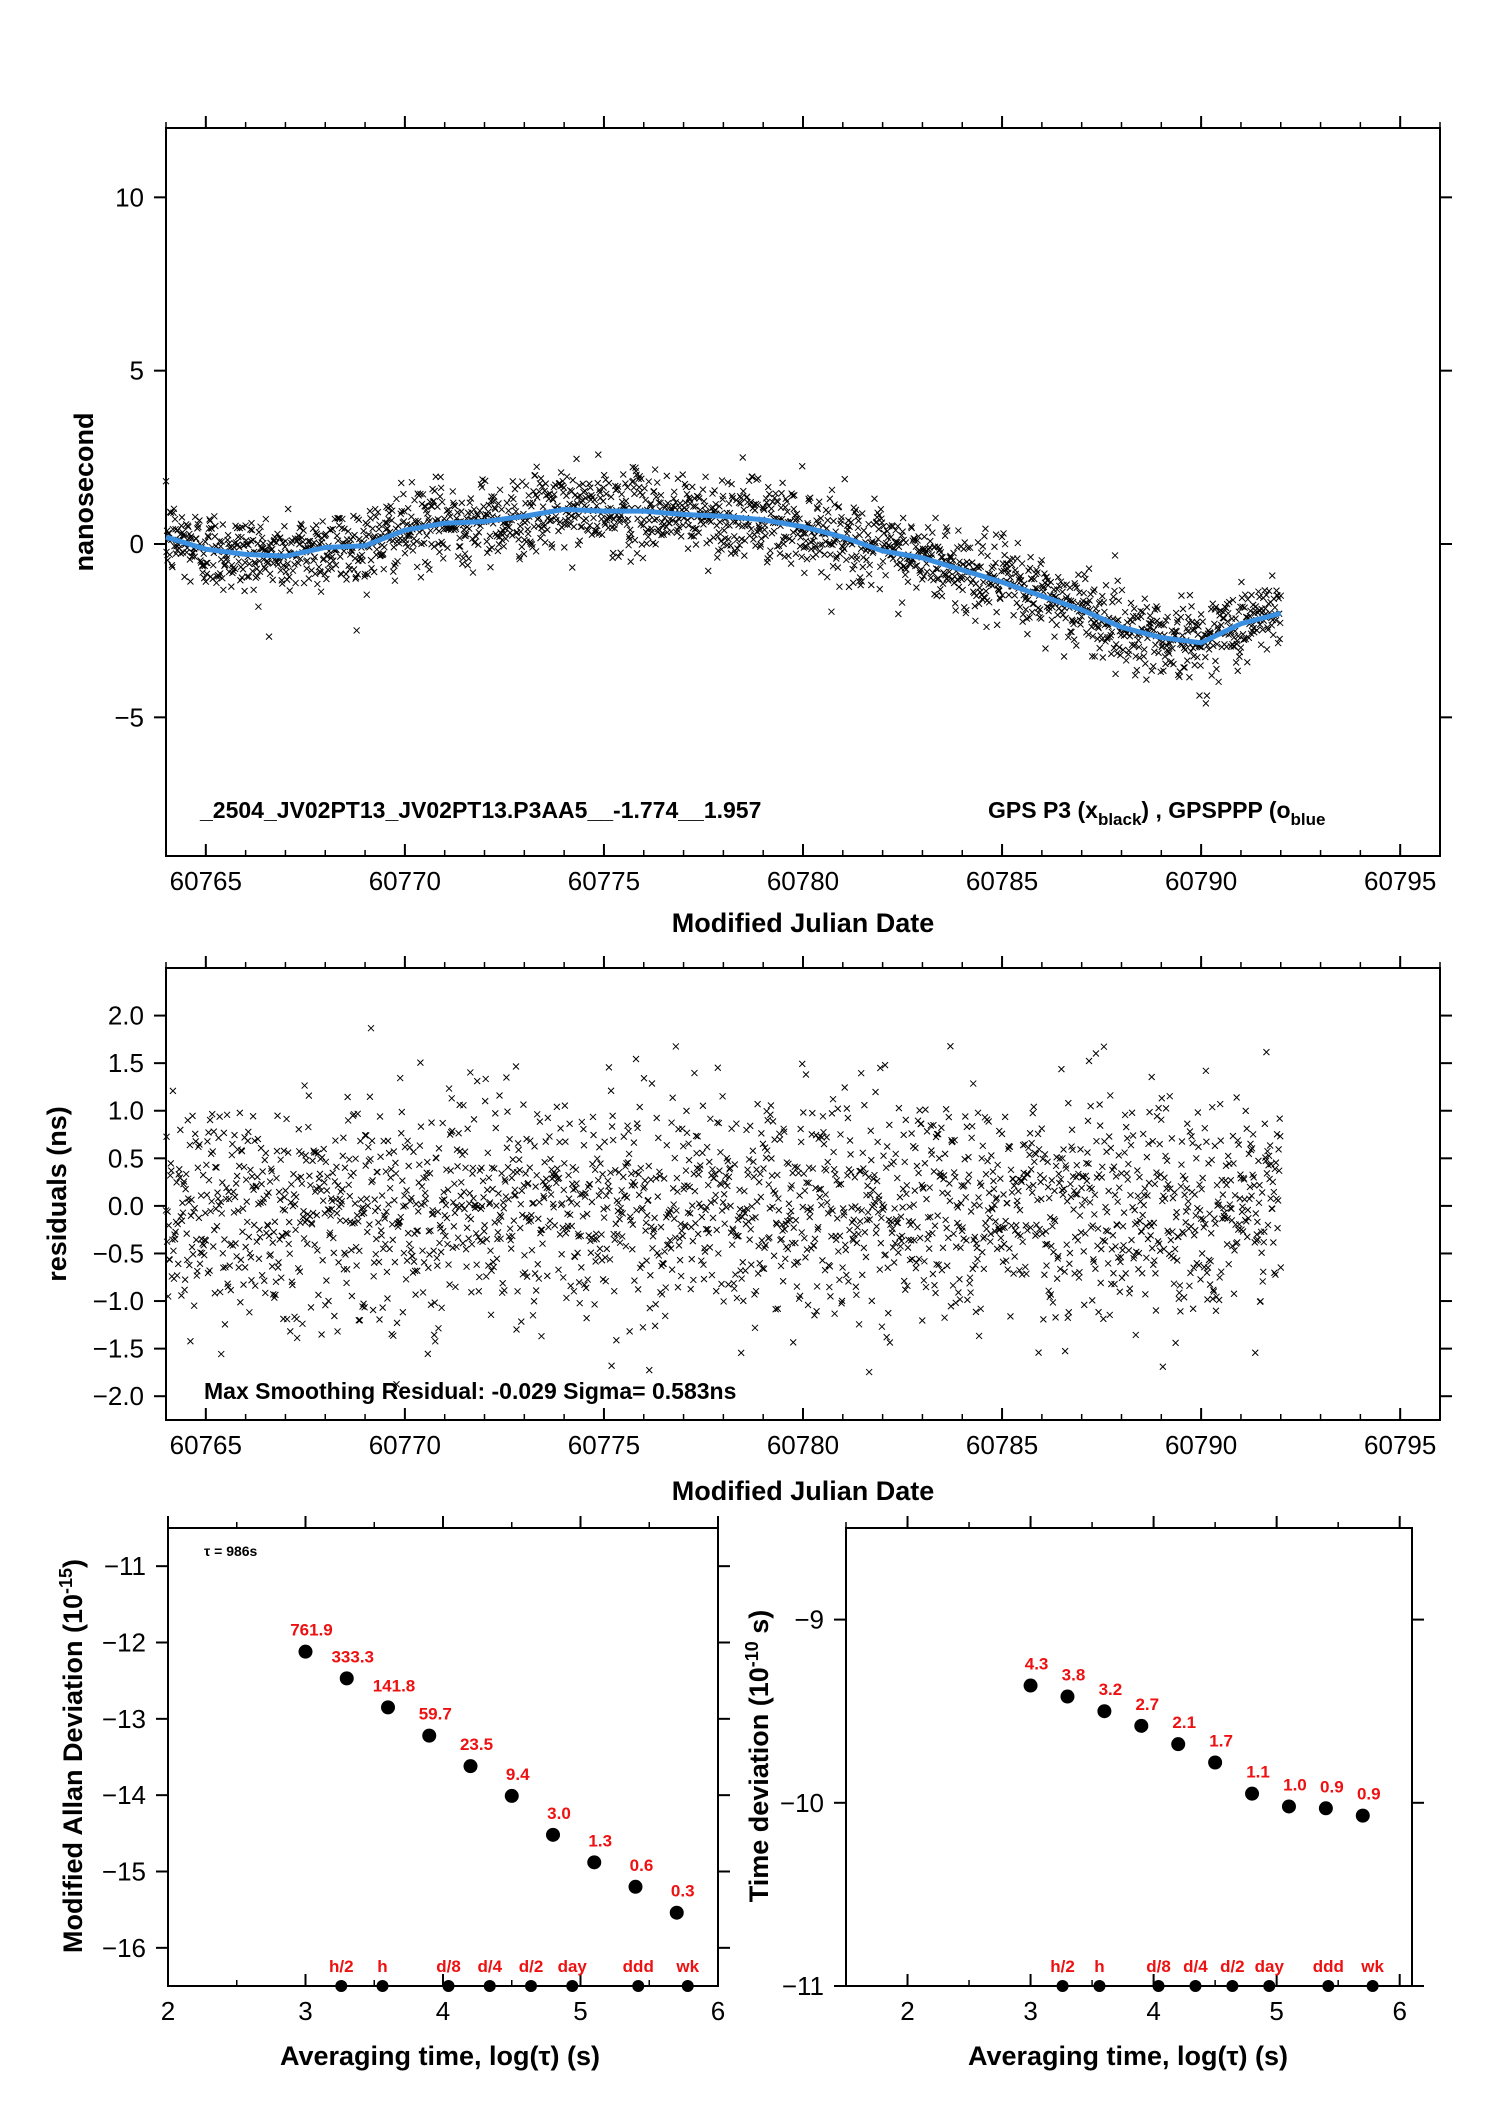 This screenshot has width=1488, height=2105. What do you see at coordinates (382, 1986) in the screenshot?
I see `time-marker-dot` at bounding box center [382, 1986].